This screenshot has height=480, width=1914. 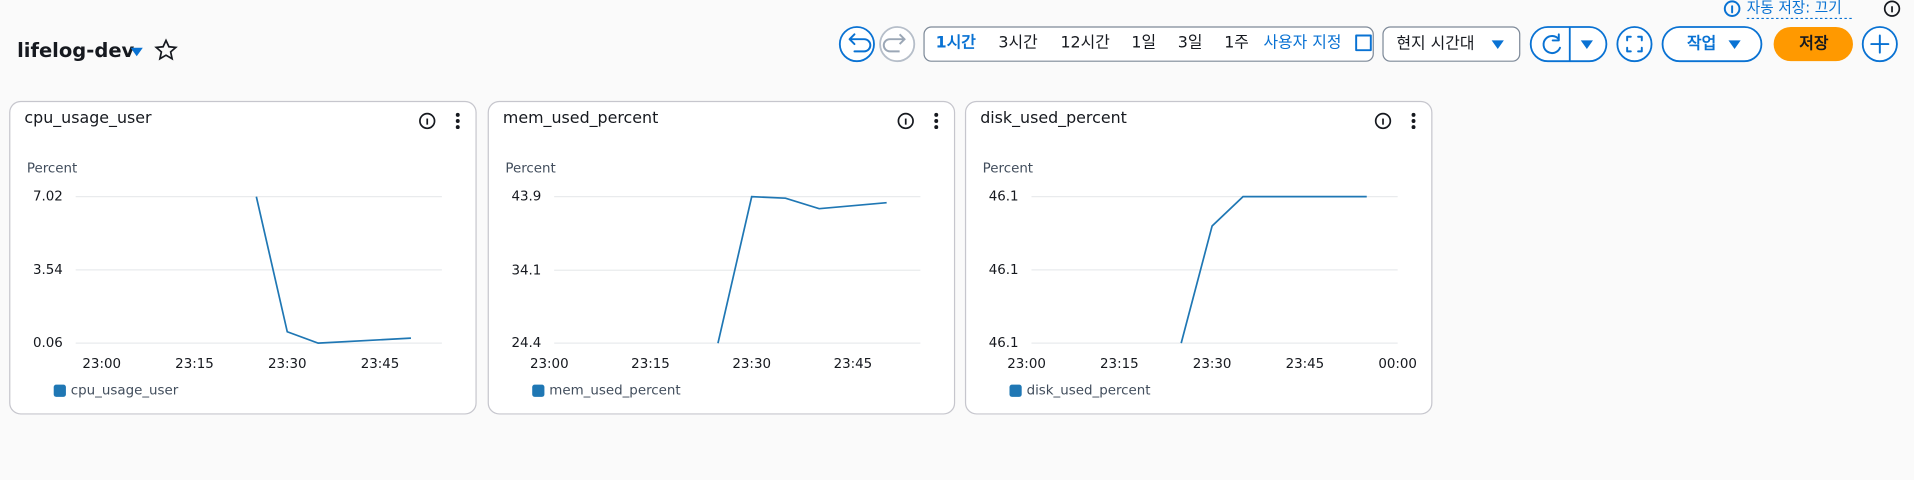 I want to click on time-range-option: 1주, so click(x=1236, y=41).